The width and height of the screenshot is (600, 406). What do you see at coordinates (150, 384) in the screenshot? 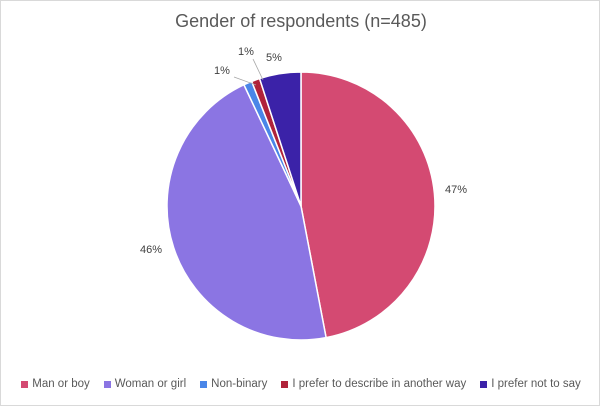
I see `legend-label: Woman or girl` at bounding box center [150, 384].